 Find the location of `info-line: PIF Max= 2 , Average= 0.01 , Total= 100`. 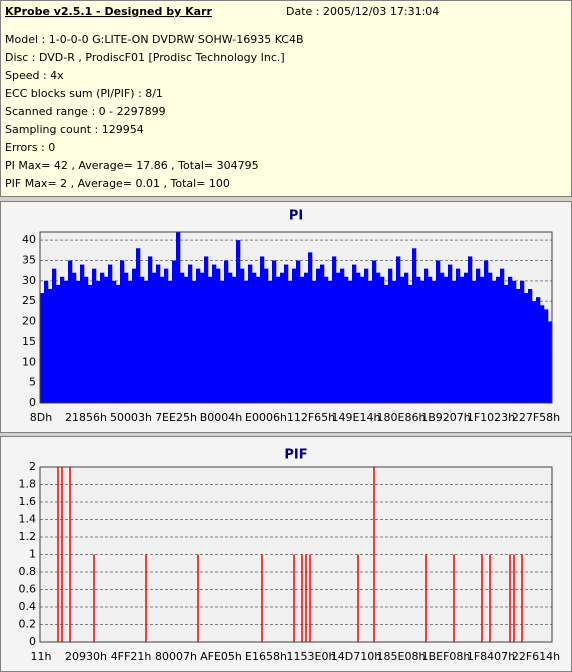

info-line: PIF Max= 2 , Average= 0.01 , Total= 100 is located at coordinates (117, 183).